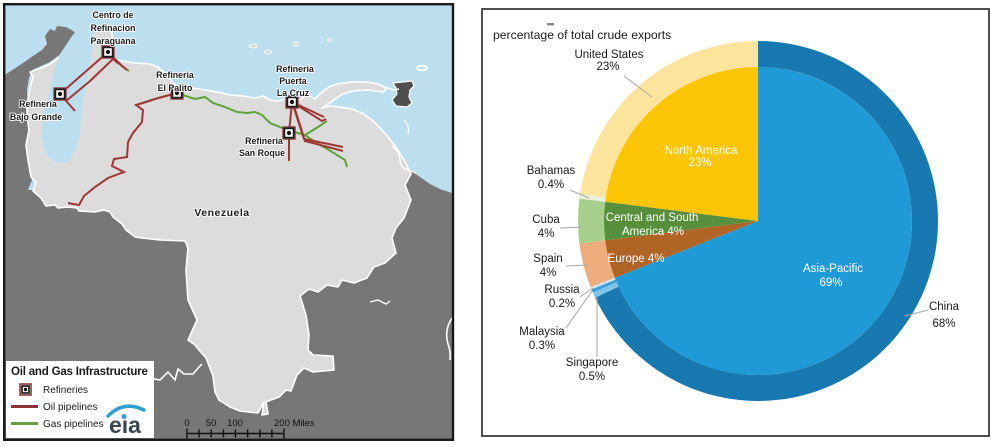  I want to click on svg-text: Bahamas, so click(551, 171).